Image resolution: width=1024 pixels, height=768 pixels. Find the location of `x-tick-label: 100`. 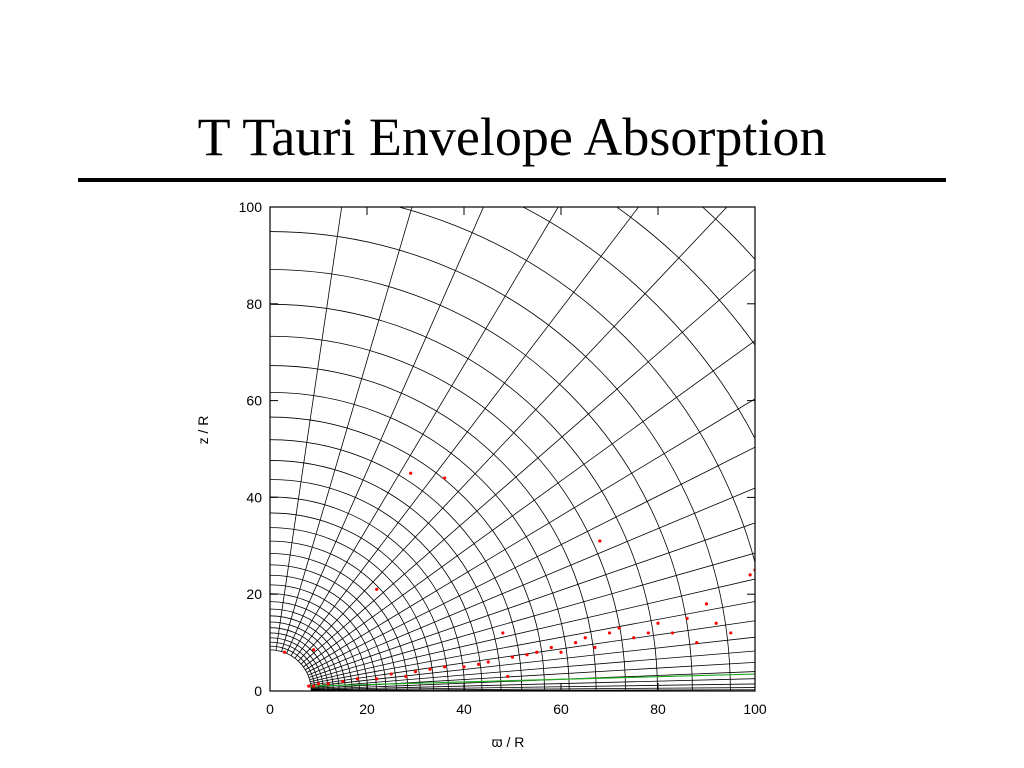

x-tick-label: 100 is located at coordinates (755, 709).